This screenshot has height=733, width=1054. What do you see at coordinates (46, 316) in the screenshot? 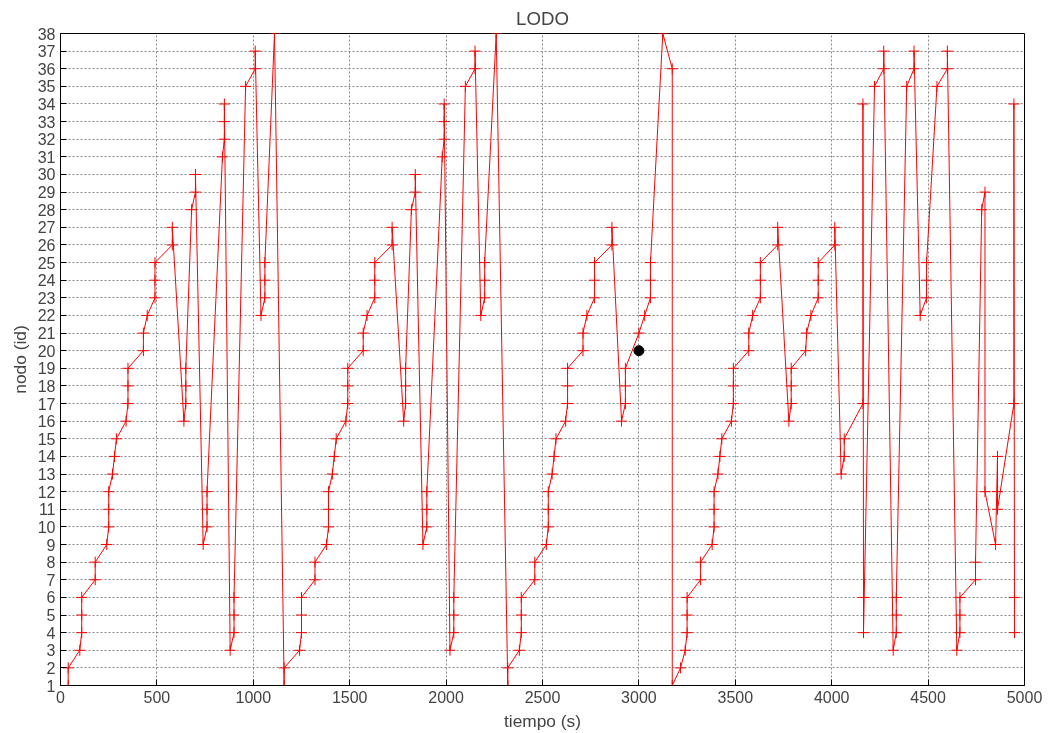
I see `y-tick-label: 22` at bounding box center [46, 316].